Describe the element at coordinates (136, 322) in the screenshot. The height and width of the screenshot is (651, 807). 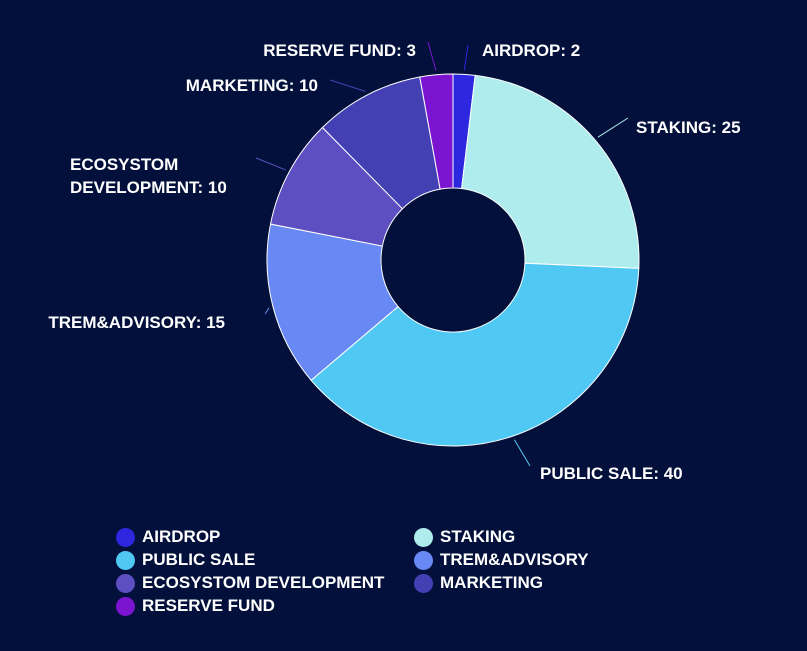
I see `callout-label-trem-advisory: TREM&ADVISORY: 15` at that location.